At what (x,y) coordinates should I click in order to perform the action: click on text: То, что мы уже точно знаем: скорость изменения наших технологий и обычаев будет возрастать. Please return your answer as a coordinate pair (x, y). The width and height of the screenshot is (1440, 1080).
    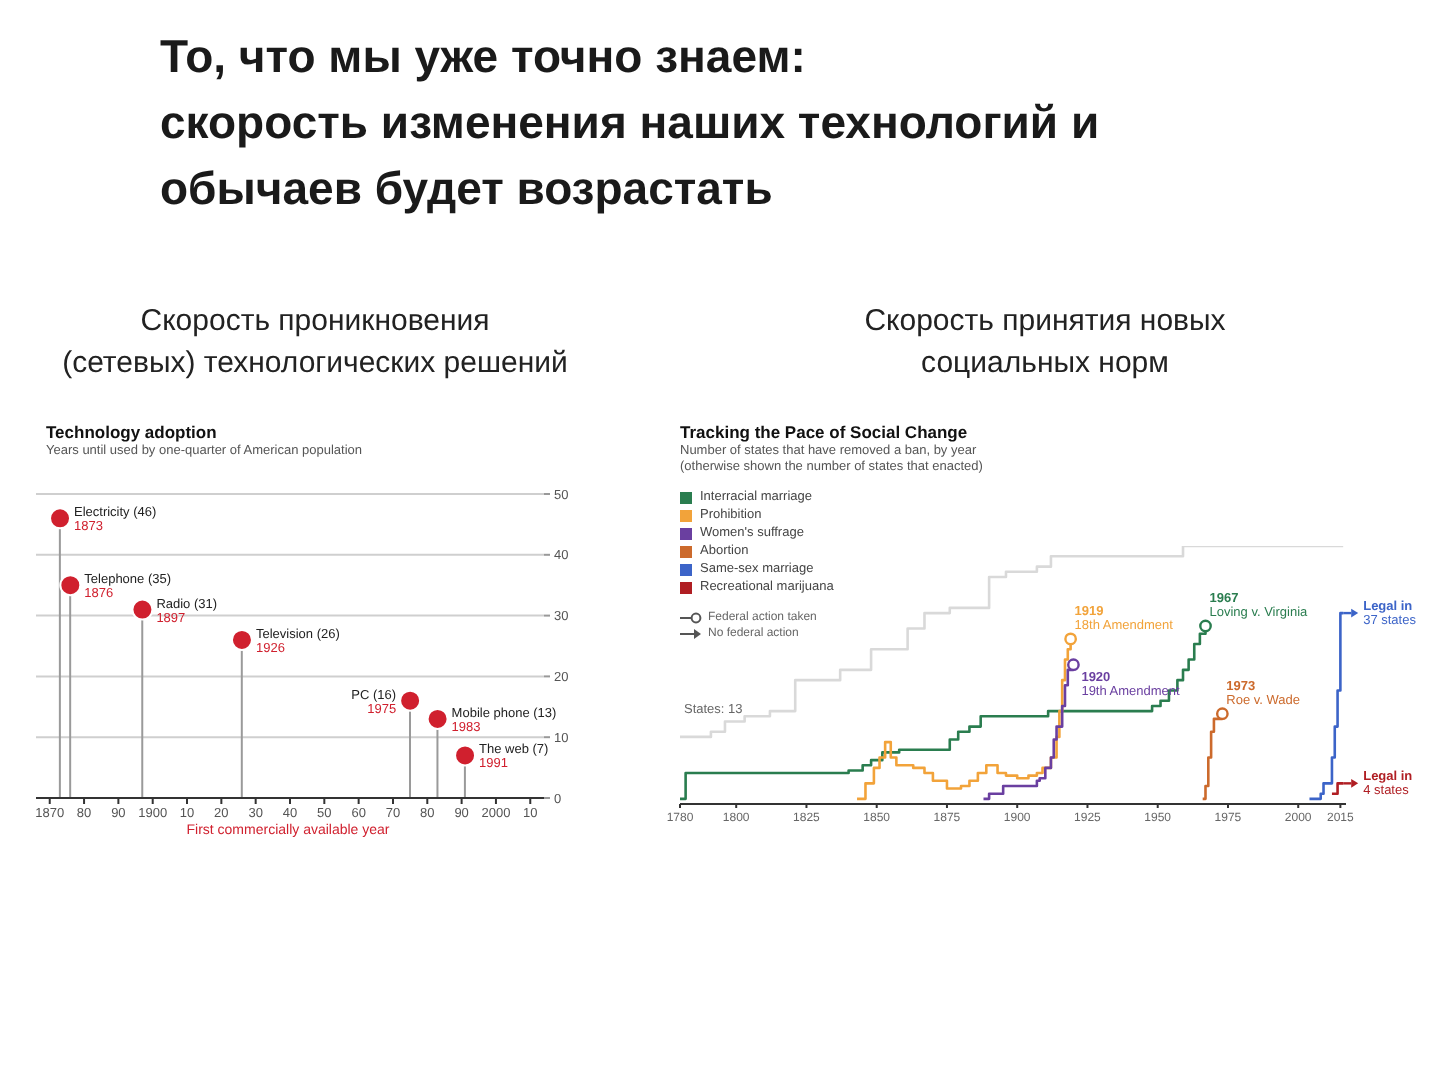
    Looking at the image, I should click on (631, 123).